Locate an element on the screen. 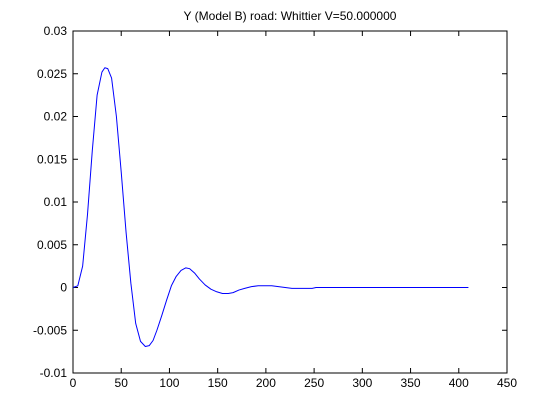 The image size is (560, 420). x-tick-label: 50 is located at coordinates (122, 383).